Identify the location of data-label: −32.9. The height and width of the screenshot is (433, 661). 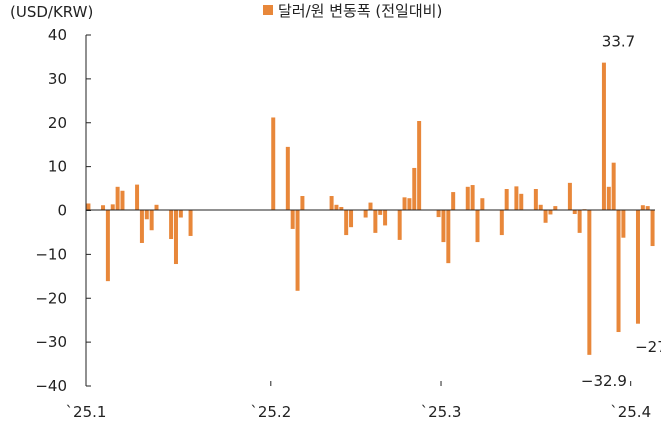
(604, 381).